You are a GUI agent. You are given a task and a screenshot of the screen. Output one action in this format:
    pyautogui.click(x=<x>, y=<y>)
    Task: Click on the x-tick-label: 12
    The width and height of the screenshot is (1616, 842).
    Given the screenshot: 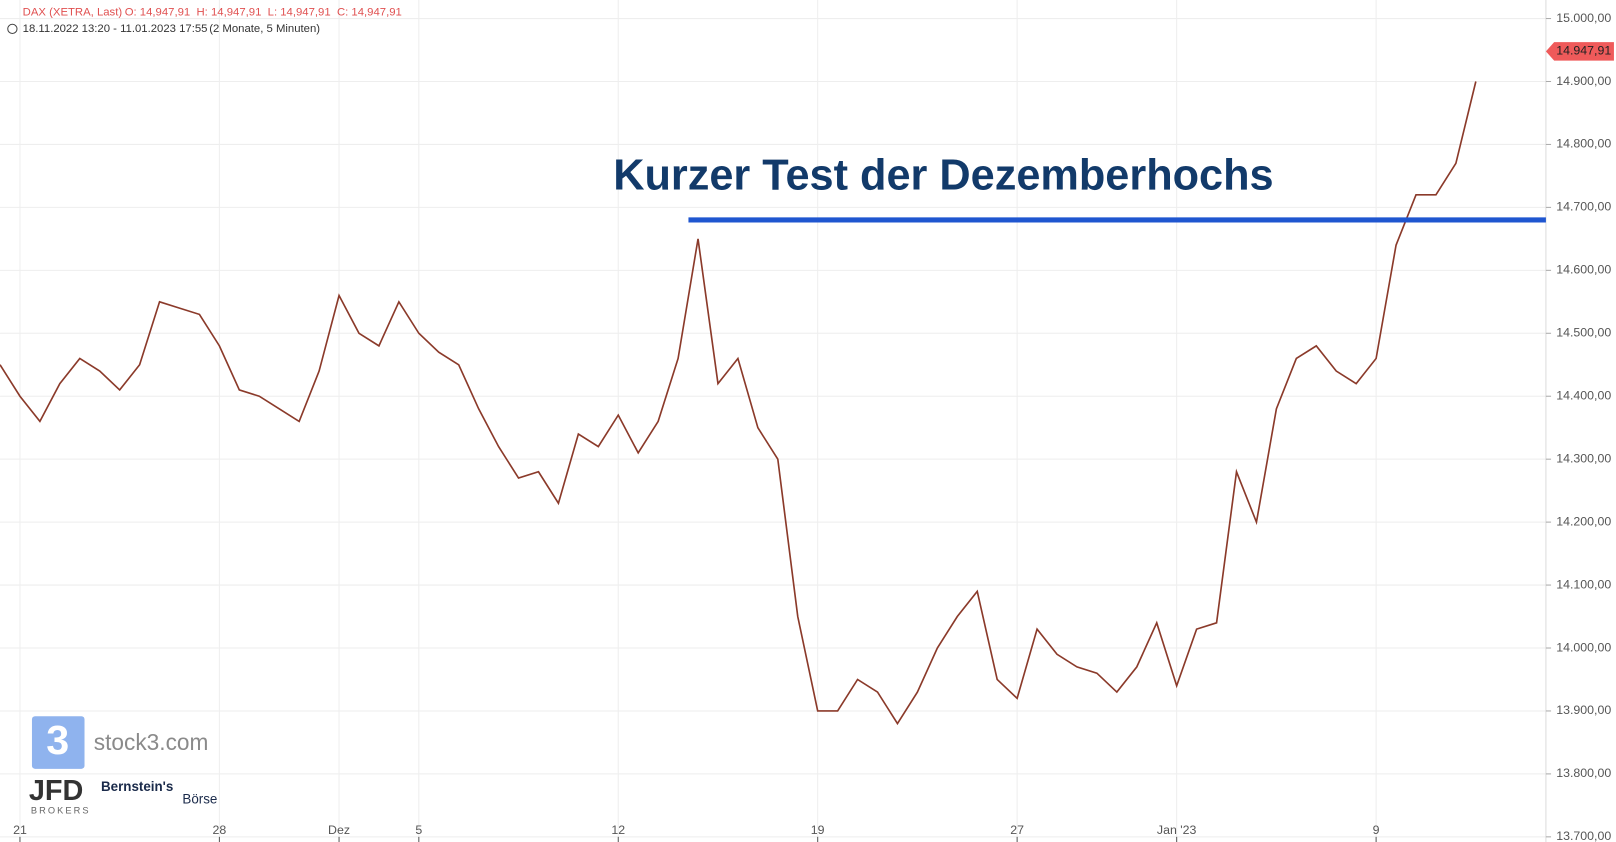 What is the action you would take?
    pyautogui.click(x=618, y=830)
    